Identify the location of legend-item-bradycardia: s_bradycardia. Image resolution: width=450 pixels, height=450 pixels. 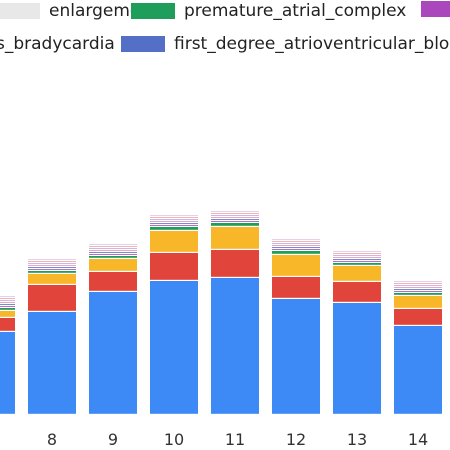
(57, 44).